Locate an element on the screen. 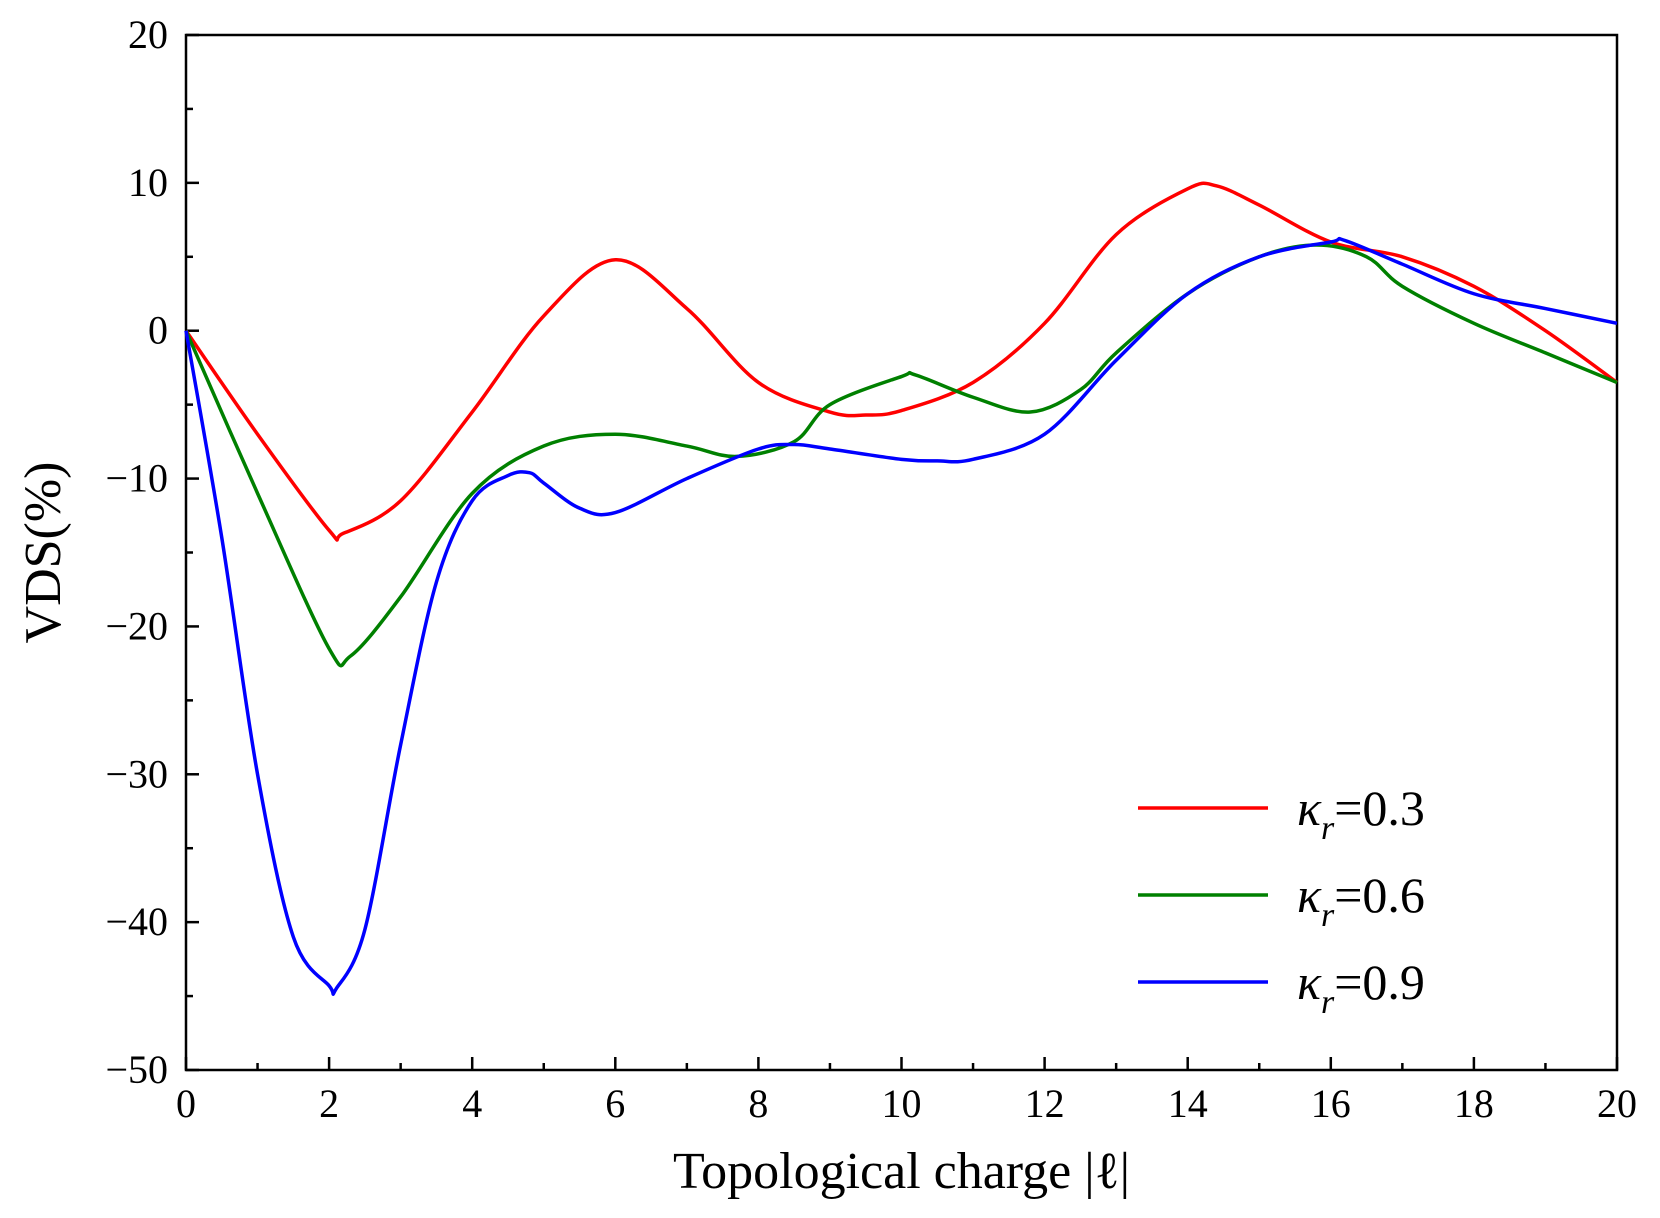  x-tick-label: 0 is located at coordinates (186, 1103).